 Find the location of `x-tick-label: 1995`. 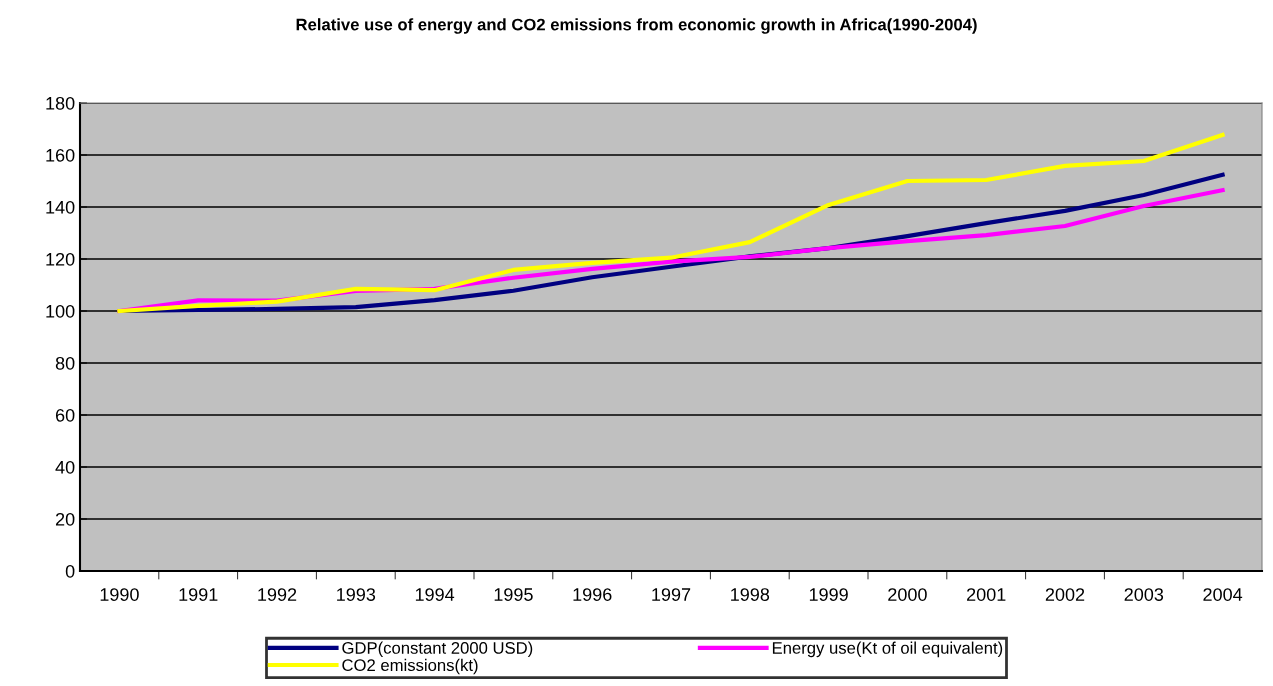

x-tick-label: 1995 is located at coordinates (513, 594).